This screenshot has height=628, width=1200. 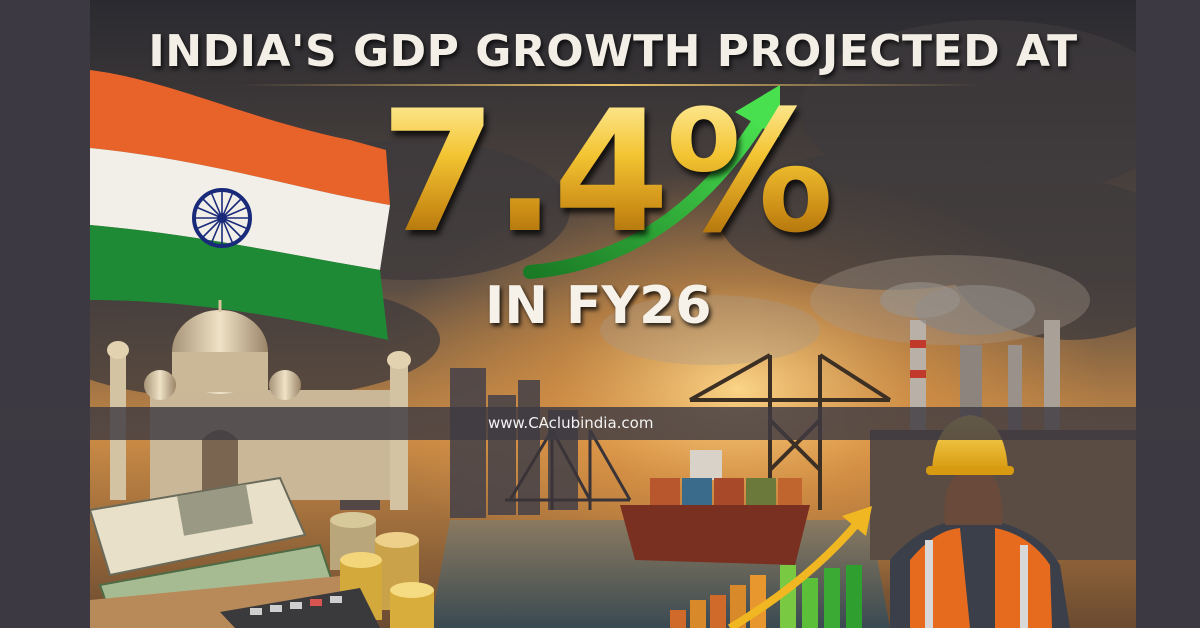 What do you see at coordinates (571, 423) in the screenshot?
I see `website-link: www.CAclubindia.com` at bounding box center [571, 423].